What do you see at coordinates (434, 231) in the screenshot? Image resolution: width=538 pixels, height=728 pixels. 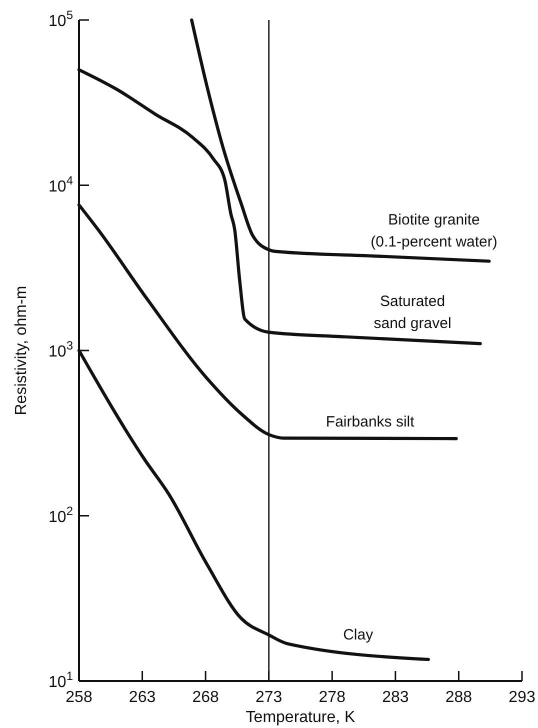 I see `series-label: Biotite granite (0.1-percent water)` at bounding box center [434, 231].